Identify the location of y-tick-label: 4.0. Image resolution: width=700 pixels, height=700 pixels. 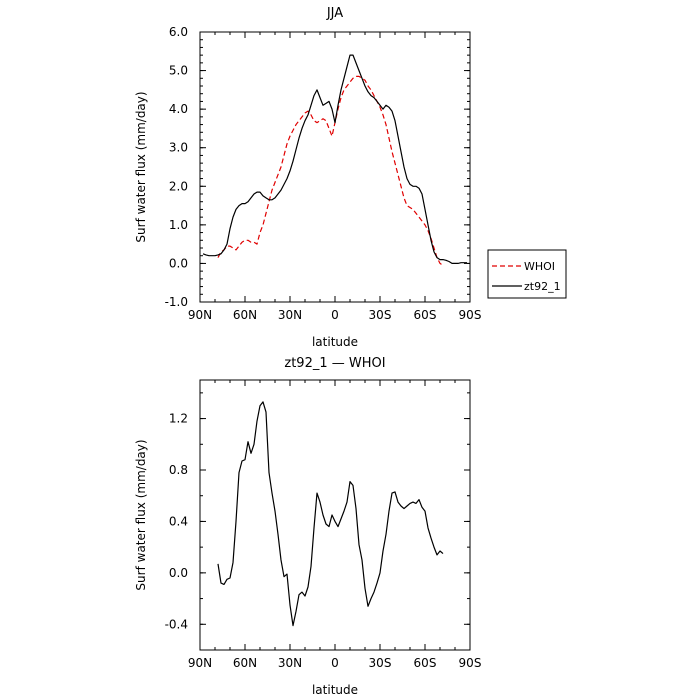
(178, 109).